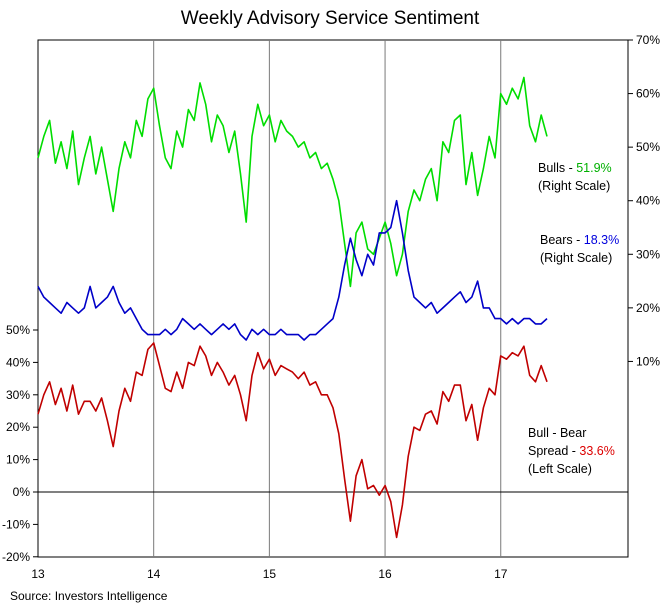  I want to click on left-tick-label: 20%, so click(18, 427).